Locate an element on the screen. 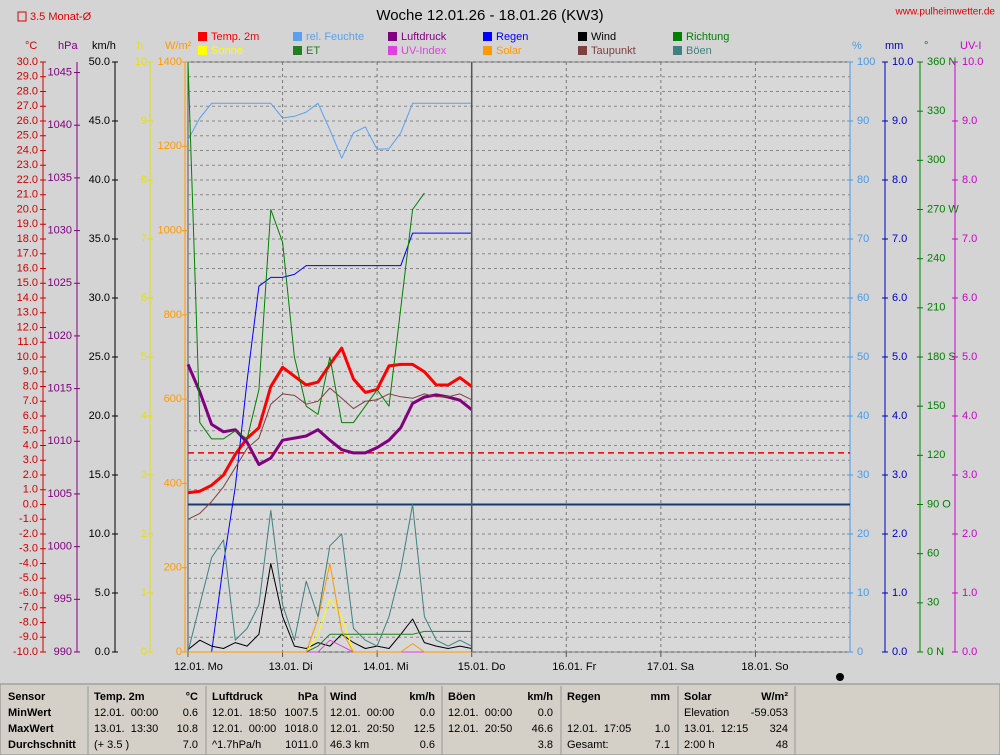 This screenshot has height=755, width=1000. y-tick-label: 24.0 is located at coordinates (27, 150).